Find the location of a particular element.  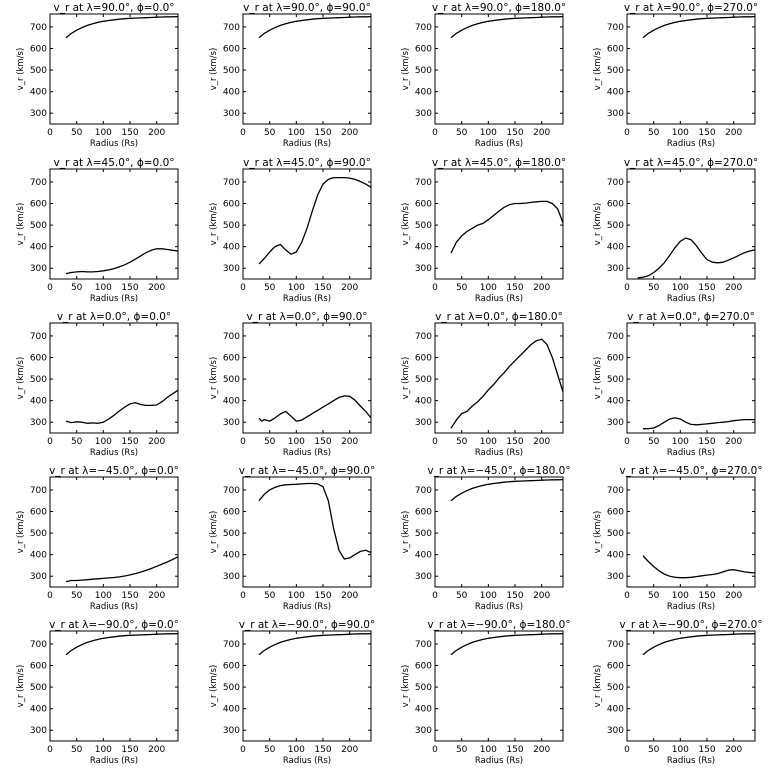

panel-title: v_r at λ=−45.0°, ϕ=270.0° is located at coordinates (690, 471).